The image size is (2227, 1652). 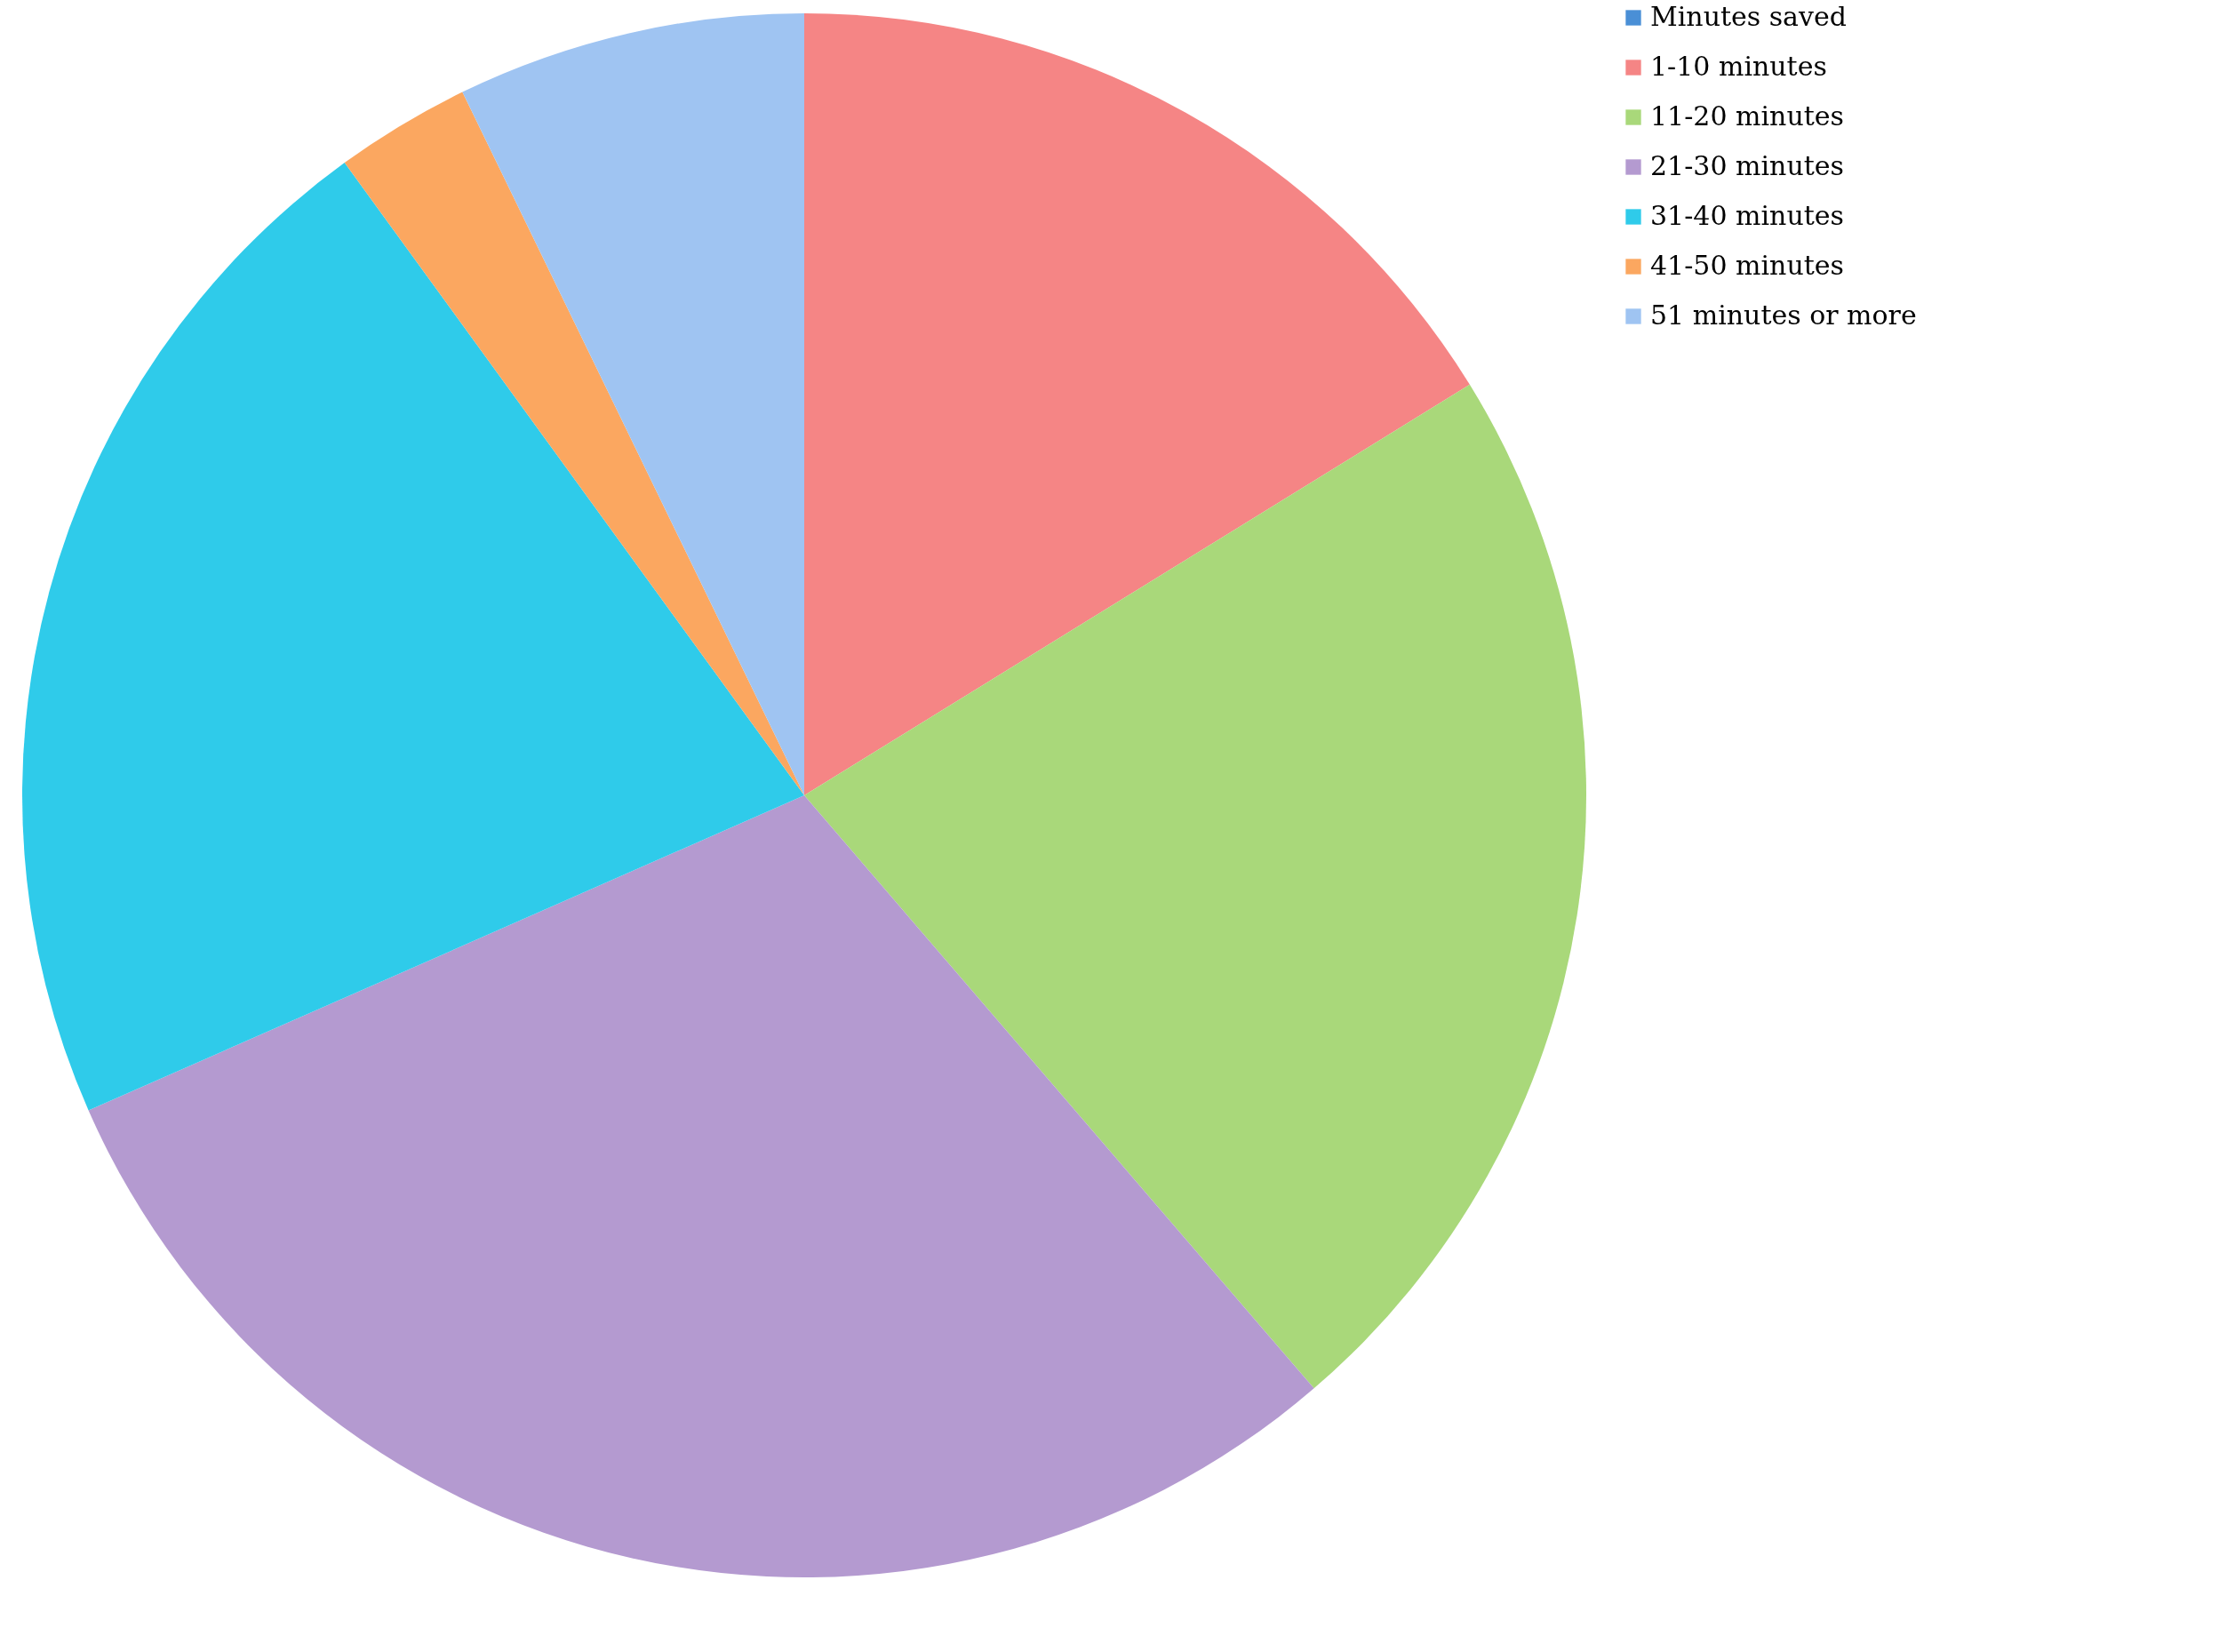 I want to click on legend-label: 11-20 minutes, so click(x=1747, y=116).